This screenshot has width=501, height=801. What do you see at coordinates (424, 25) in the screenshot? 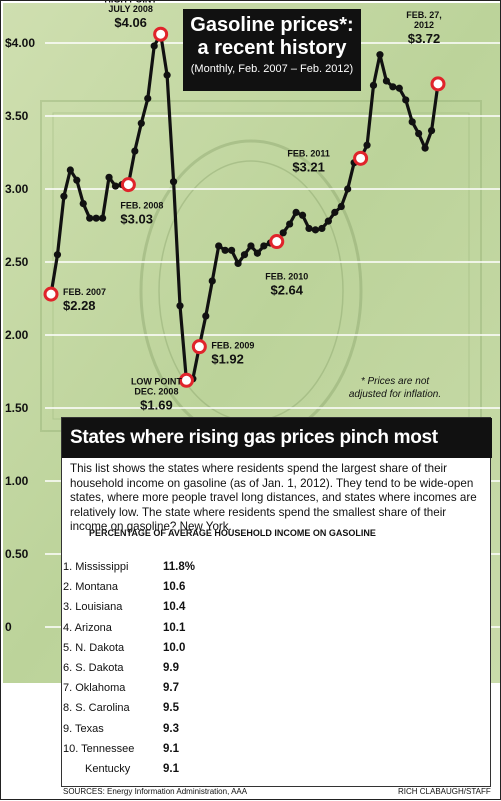
I see `annotation-label: 2012` at bounding box center [424, 25].